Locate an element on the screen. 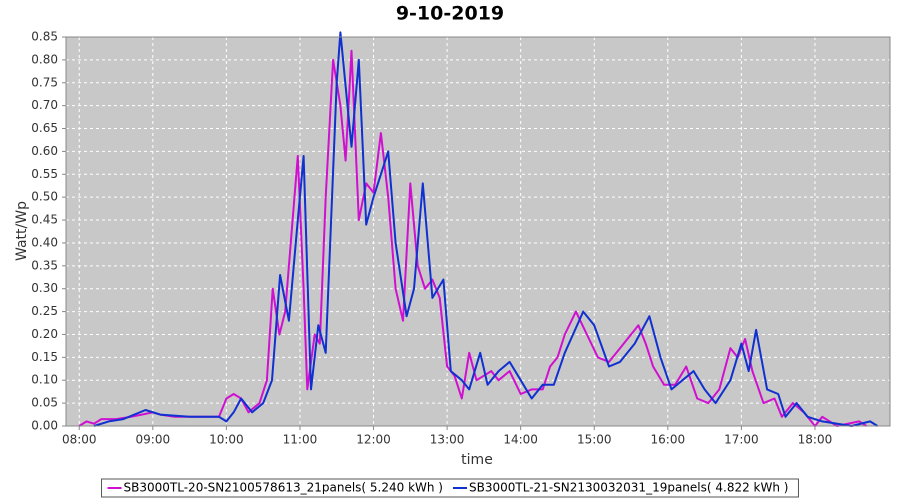  y-tick-label: 0.35 is located at coordinates (44, 265).